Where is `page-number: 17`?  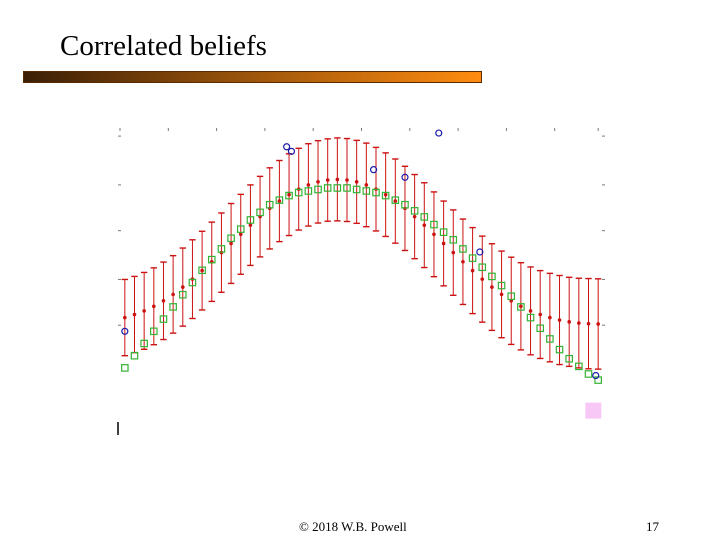
page-number: 17 is located at coordinates (652, 526).